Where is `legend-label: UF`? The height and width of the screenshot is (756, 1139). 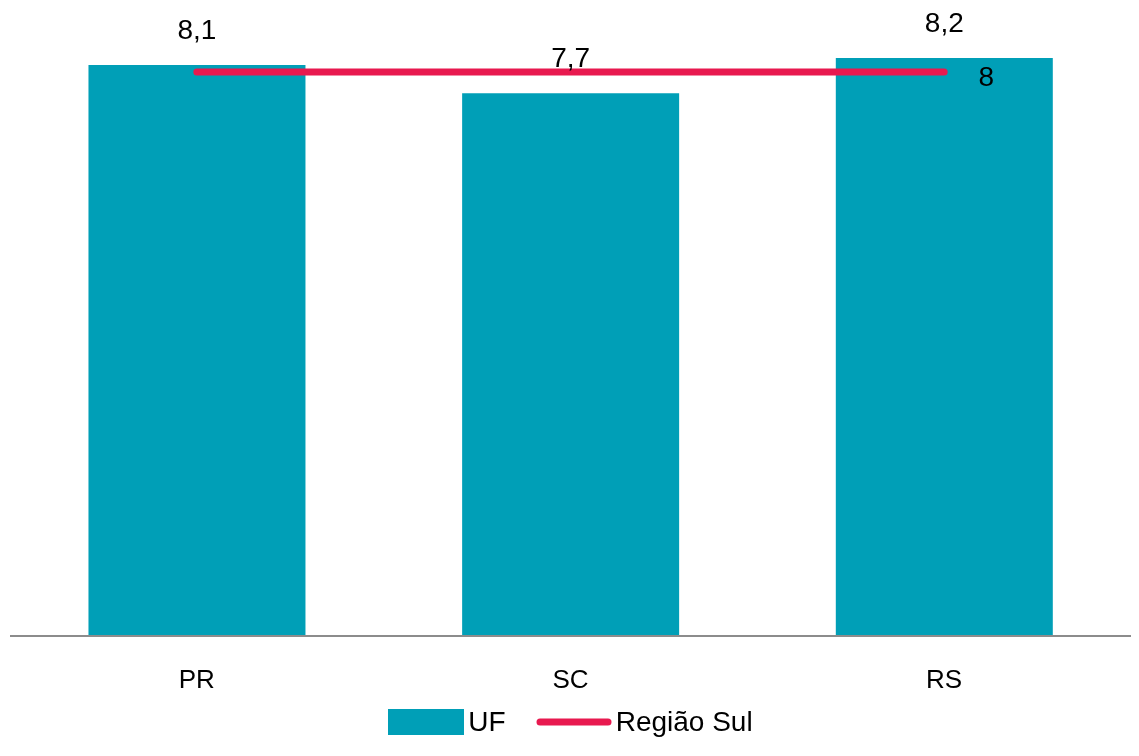 legend-label: UF is located at coordinates (486, 722).